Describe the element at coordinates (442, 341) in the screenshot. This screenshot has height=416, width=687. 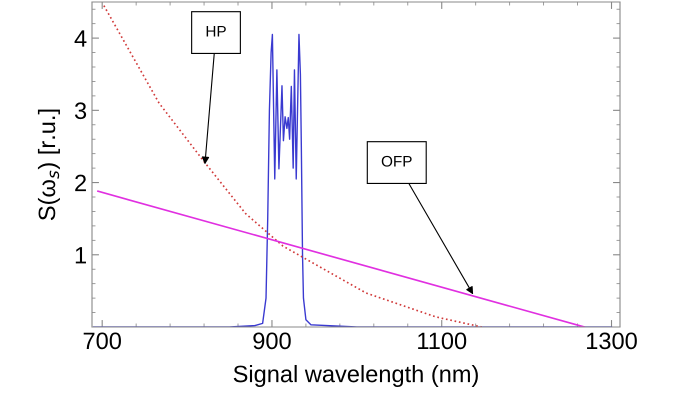
I see `x-tick-label: 1100` at that location.